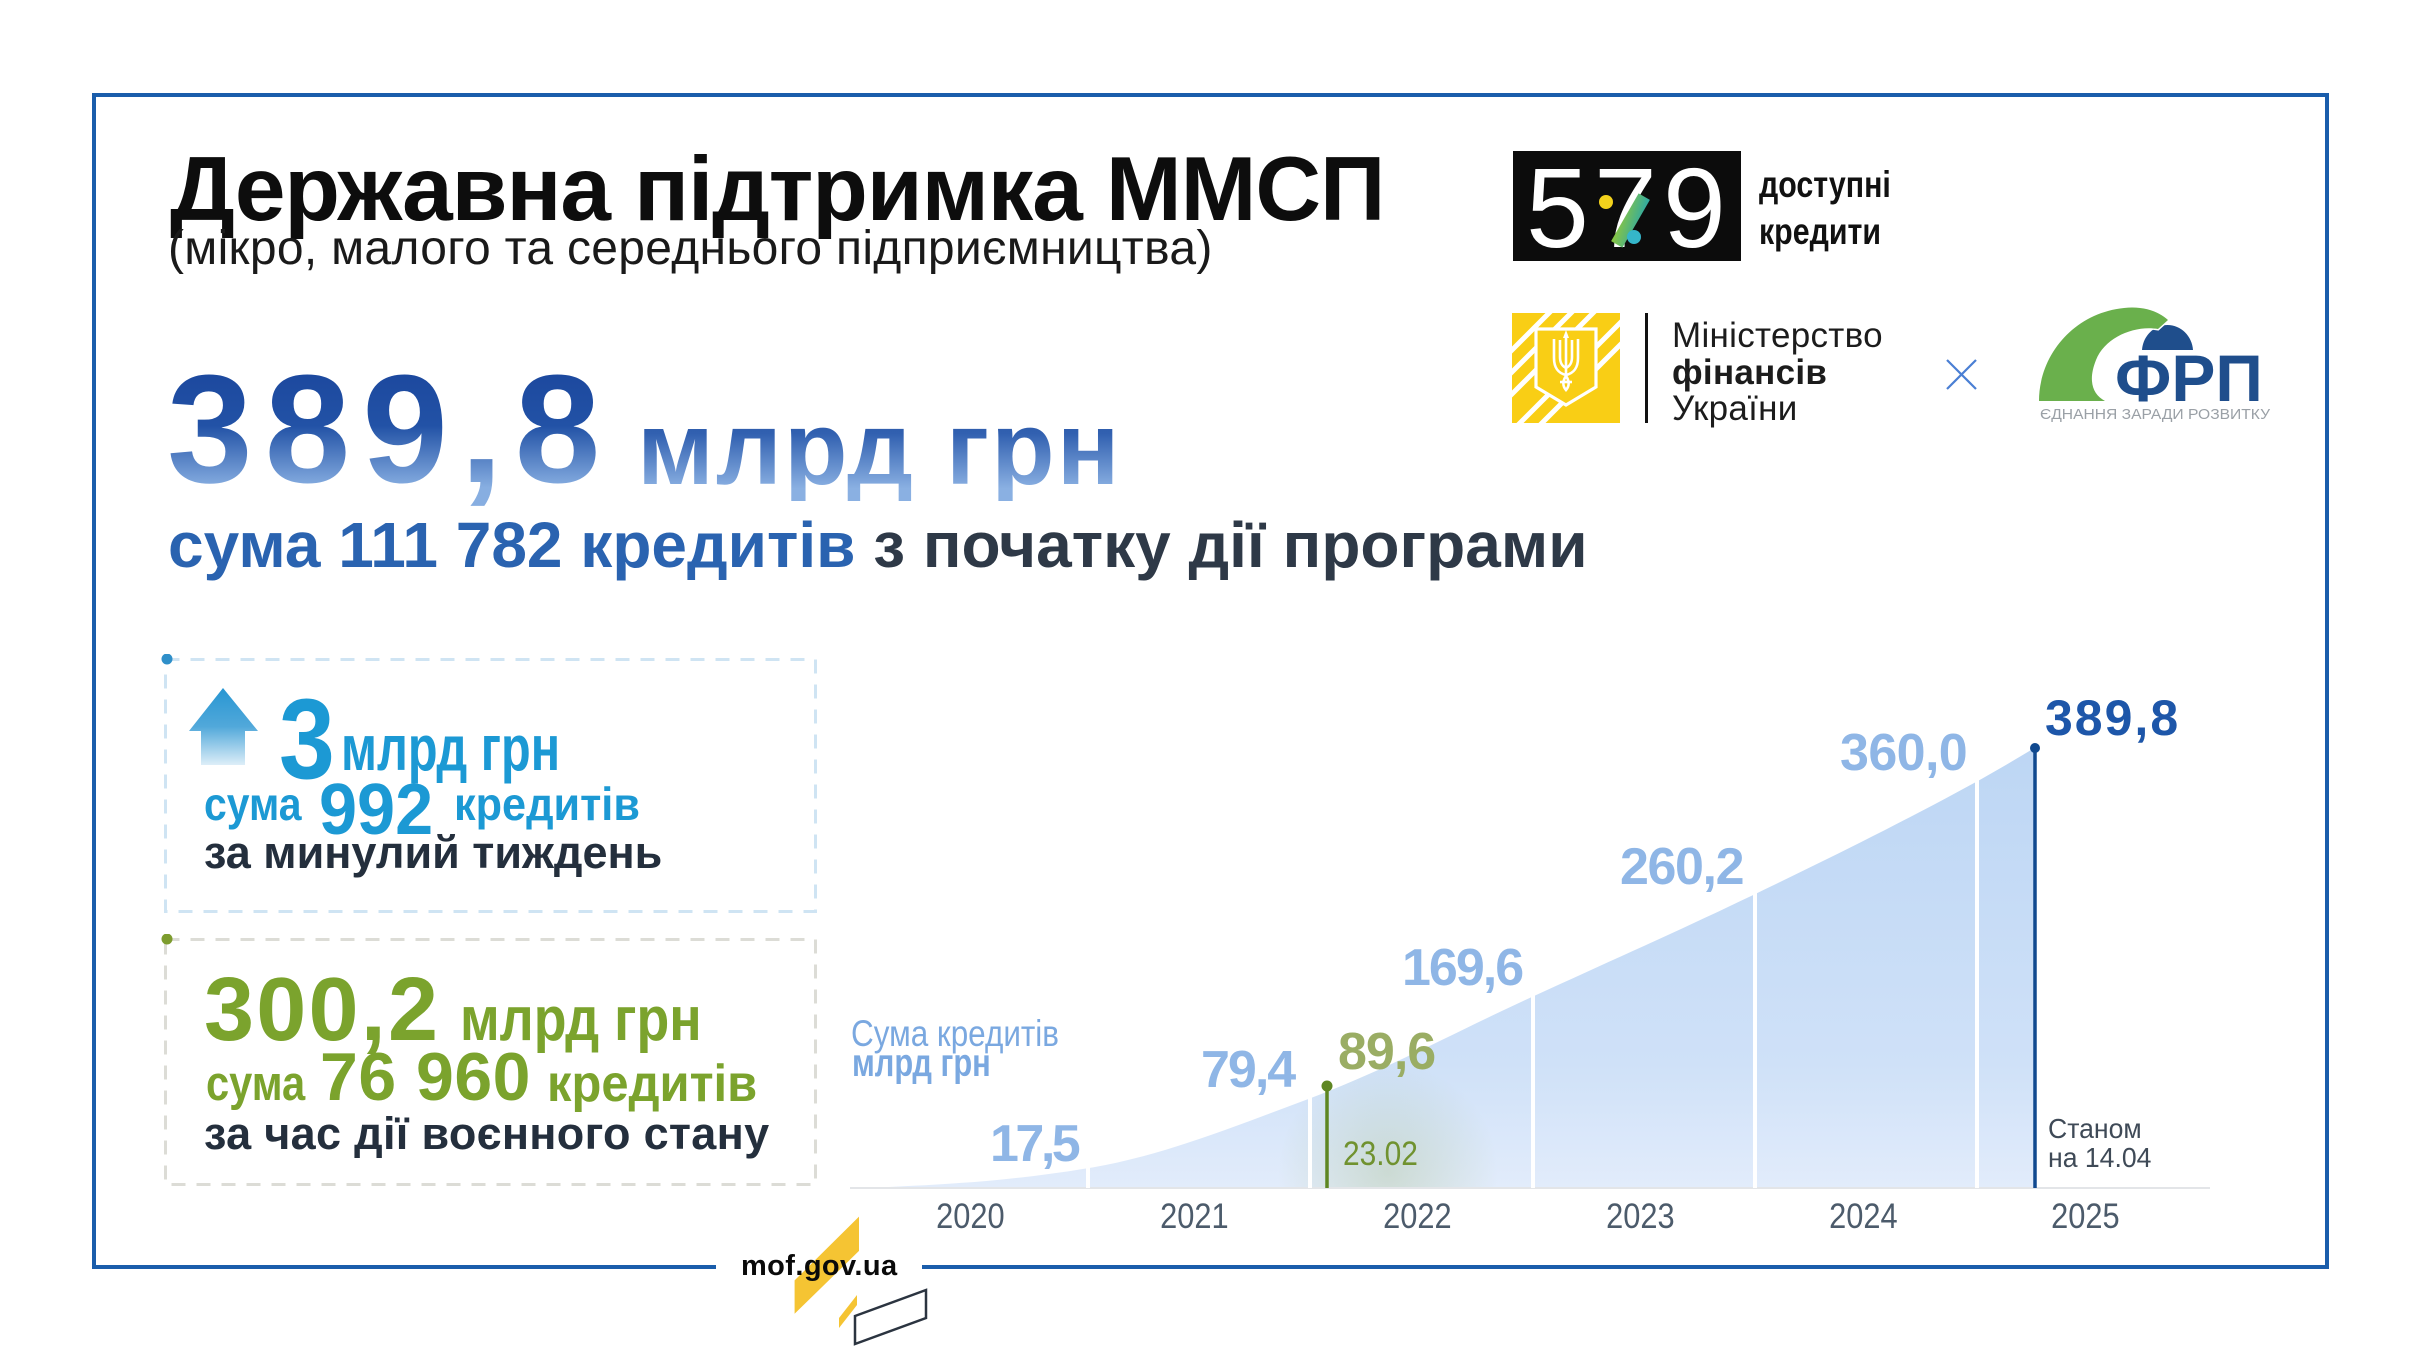  I want to click on svg-text: ФРП, so click(2189, 378).